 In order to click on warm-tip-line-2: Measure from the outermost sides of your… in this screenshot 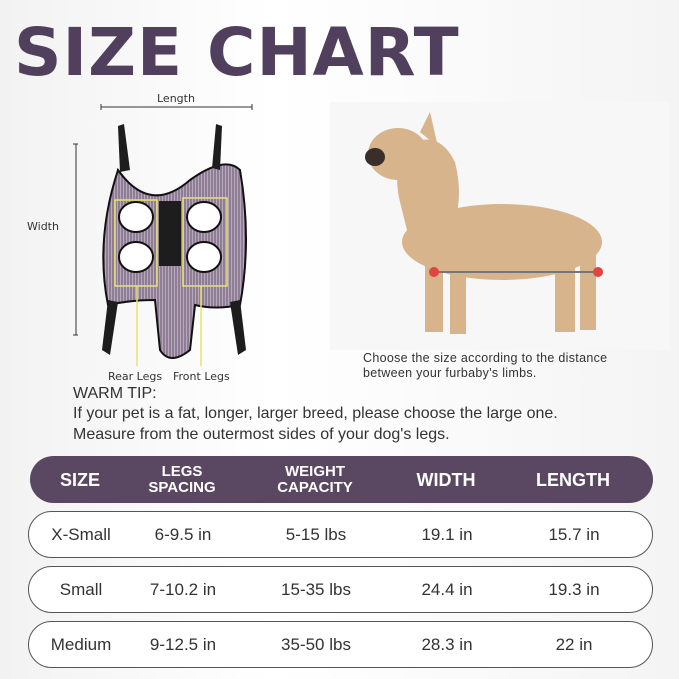, I will do `click(261, 434)`.